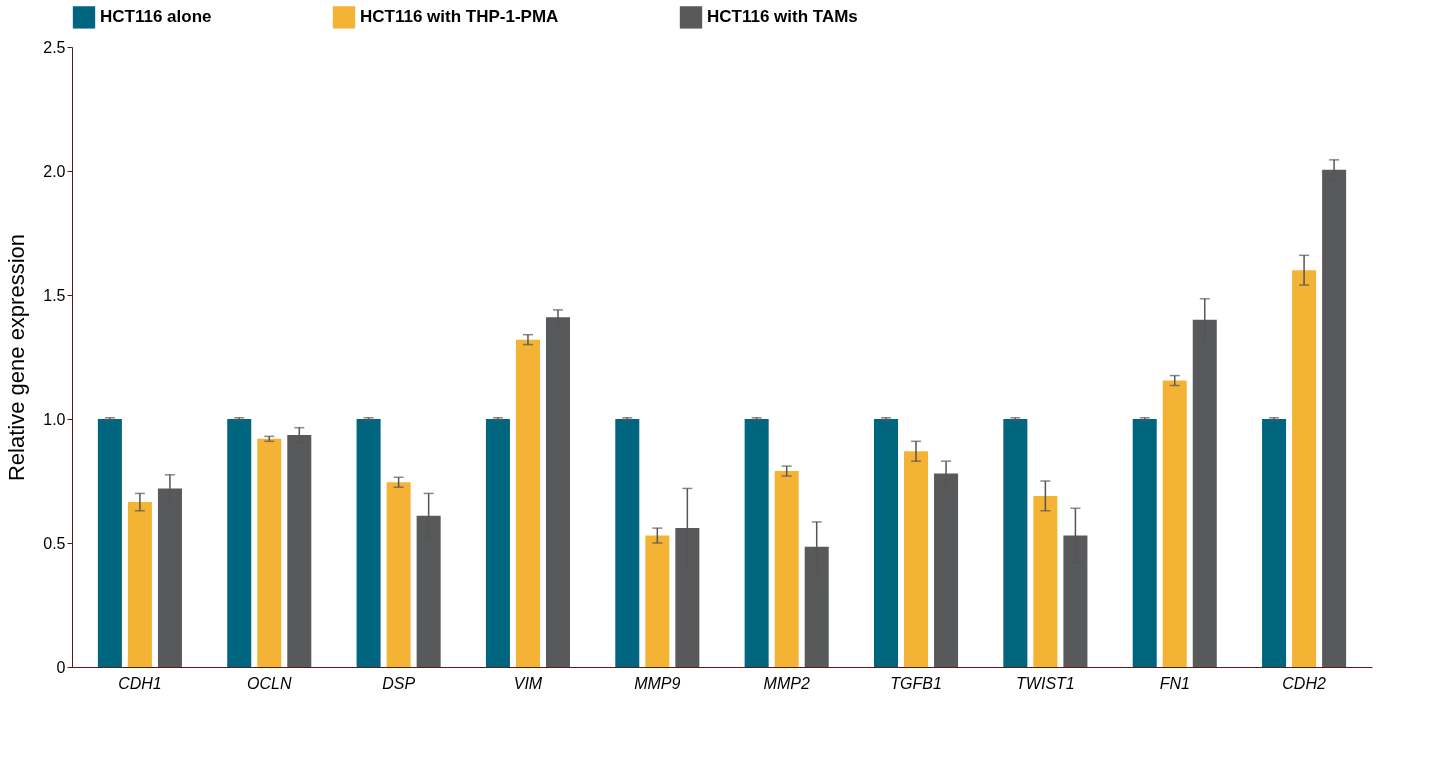  What do you see at coordinates (61, 667) in the screenshot?
I see `y-tick-label: 0` at bounding box center [61, 667].